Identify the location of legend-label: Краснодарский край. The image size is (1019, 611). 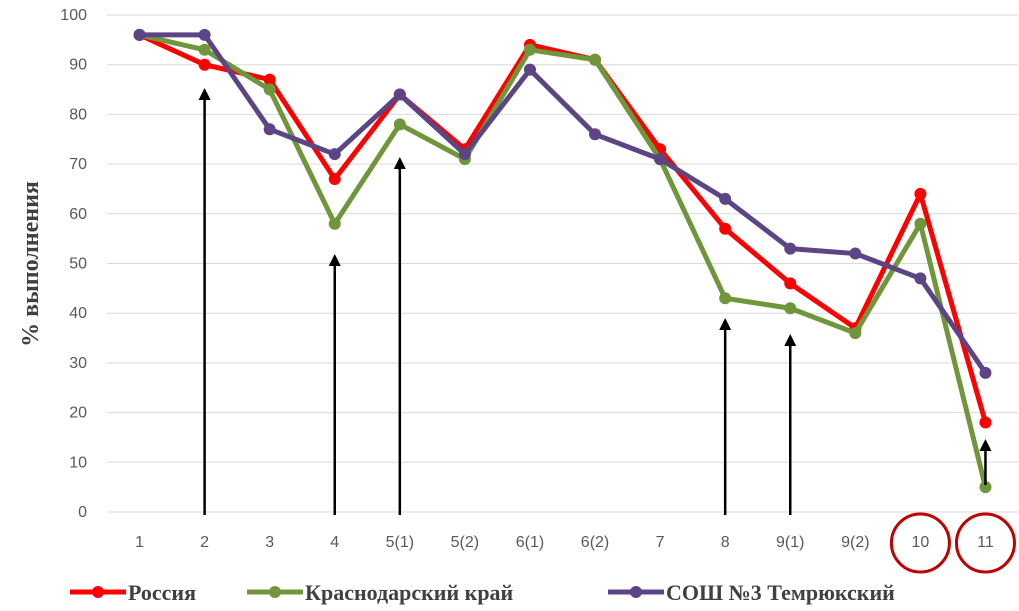
(409, 592).